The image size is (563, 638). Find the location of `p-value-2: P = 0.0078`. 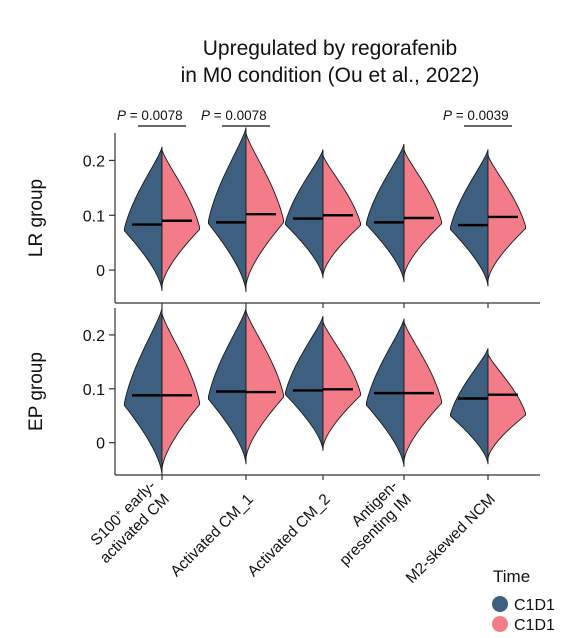

p-value-2: P = 0.0078 is located at coordinates (235, 117).